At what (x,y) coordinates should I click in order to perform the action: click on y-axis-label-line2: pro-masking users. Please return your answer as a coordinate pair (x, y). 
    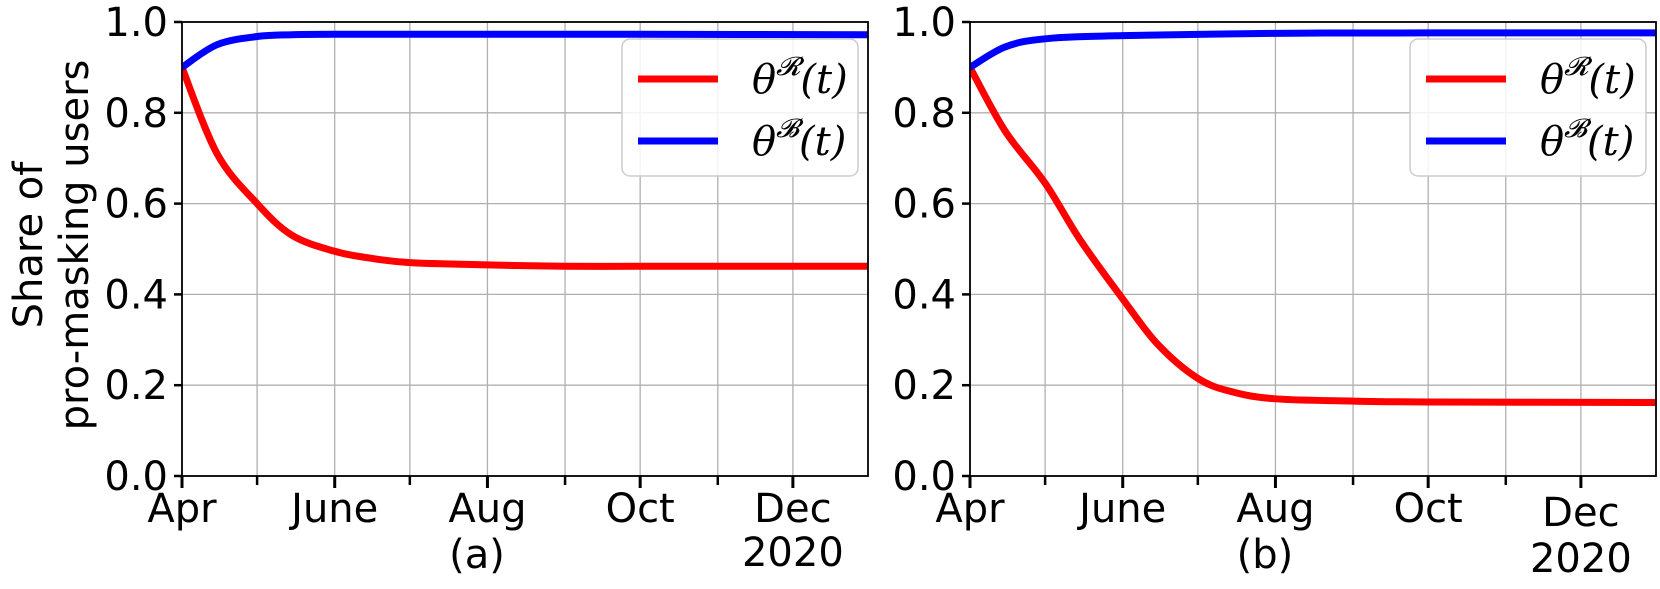
    Looking at the image, I should click on (75, 245).